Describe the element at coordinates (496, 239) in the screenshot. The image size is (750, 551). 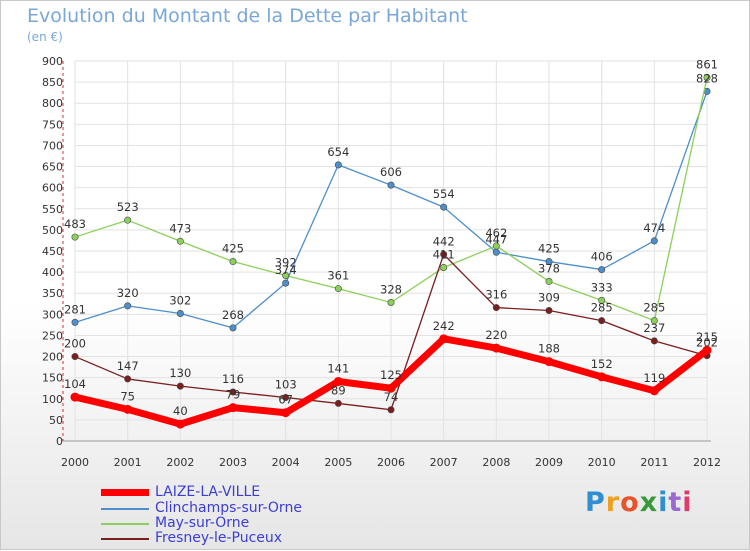
I see `data-label: 447` at that location.